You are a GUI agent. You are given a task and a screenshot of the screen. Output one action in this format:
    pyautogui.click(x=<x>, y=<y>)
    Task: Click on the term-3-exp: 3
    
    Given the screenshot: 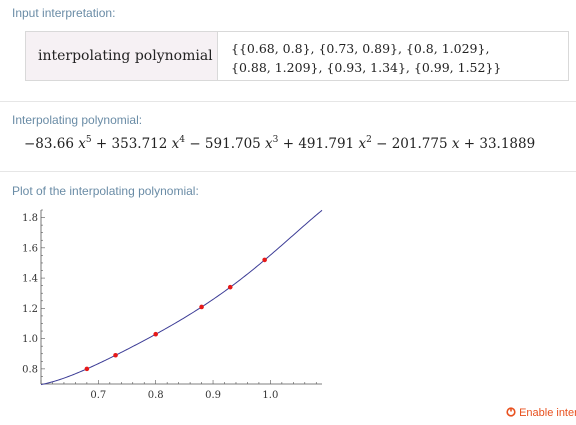 What is the action you would take?
    pyautogui.click(x=276, y=140)
    